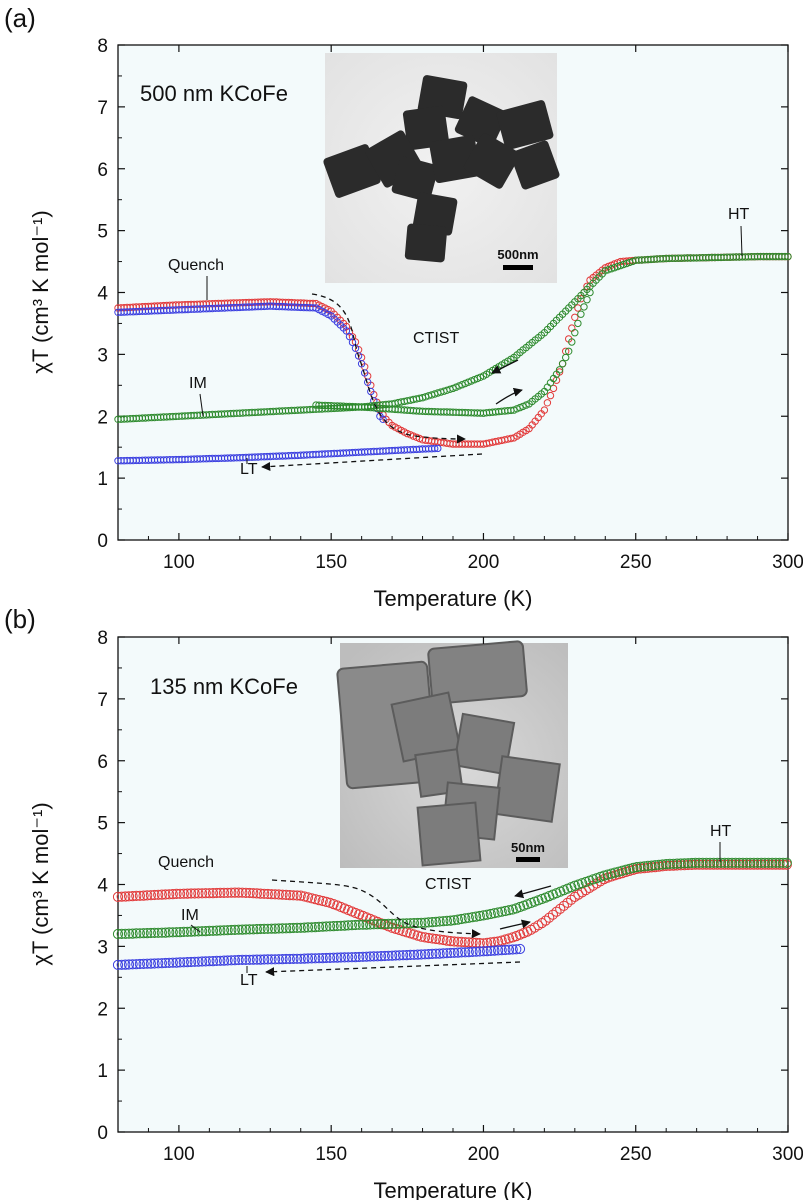  What do you see at coordinates (331, 1154) in the screenshot?
I see `x-tick-label-b: 150` at bounding box center [331, 1154].